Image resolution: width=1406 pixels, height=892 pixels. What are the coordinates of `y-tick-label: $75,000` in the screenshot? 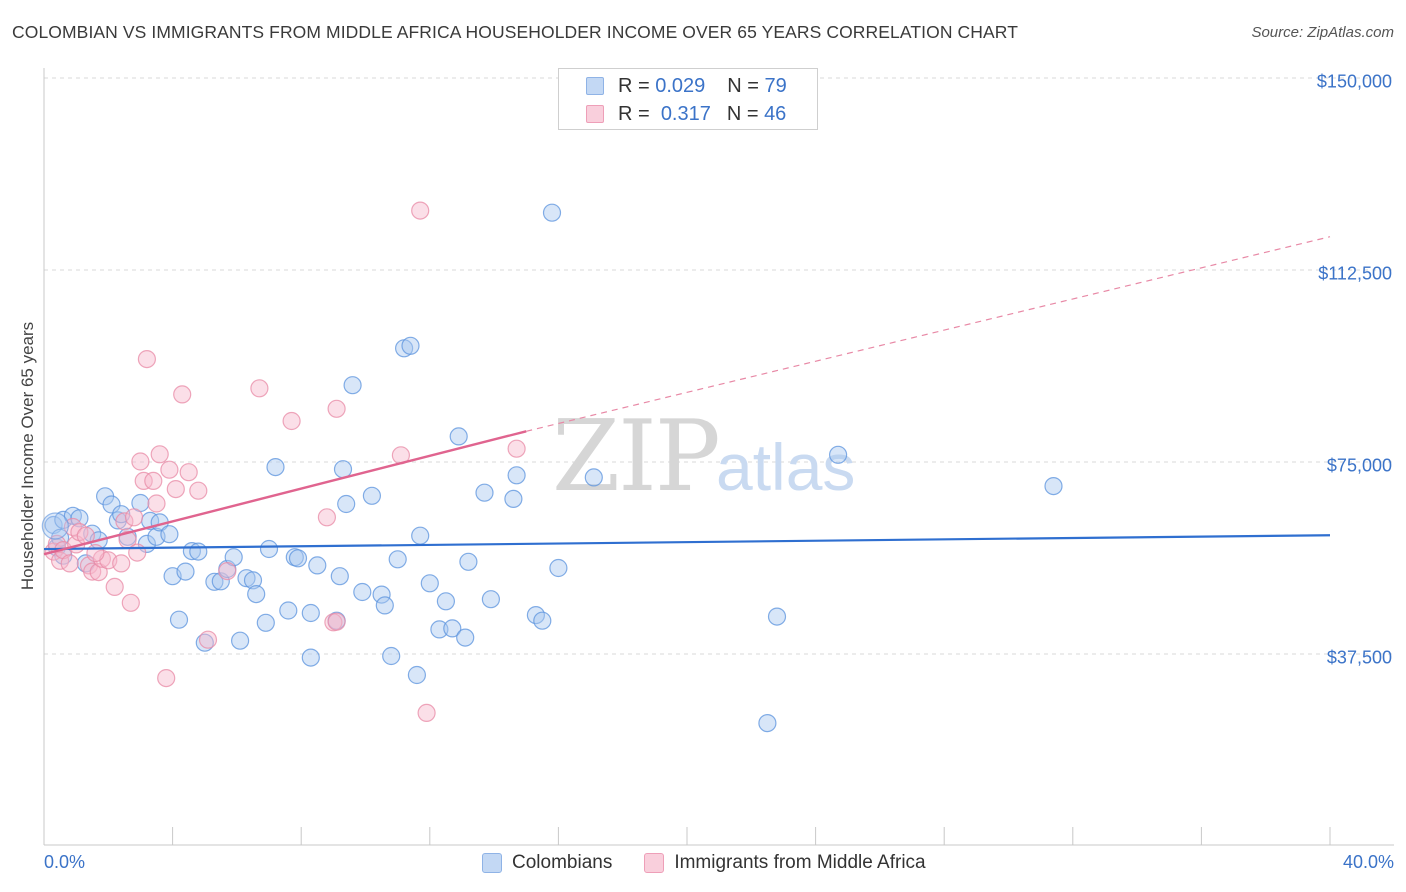 It's located at (1359, 465).